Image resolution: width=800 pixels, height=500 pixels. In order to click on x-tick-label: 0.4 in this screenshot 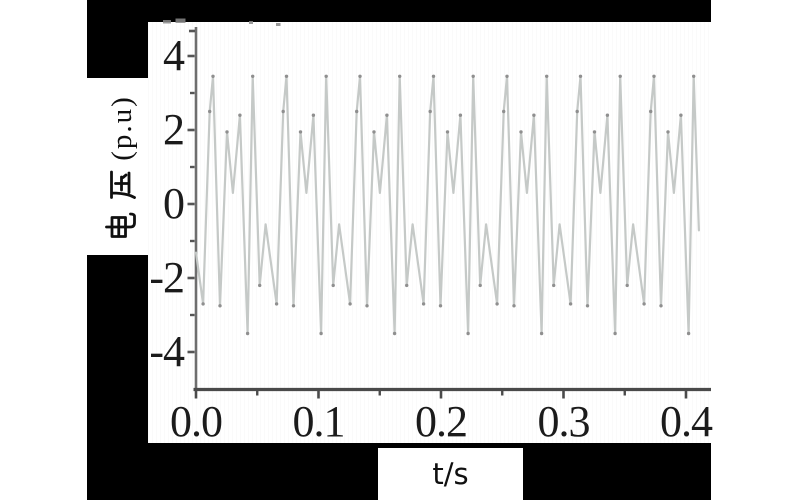, I will do `click(686, 421)`.